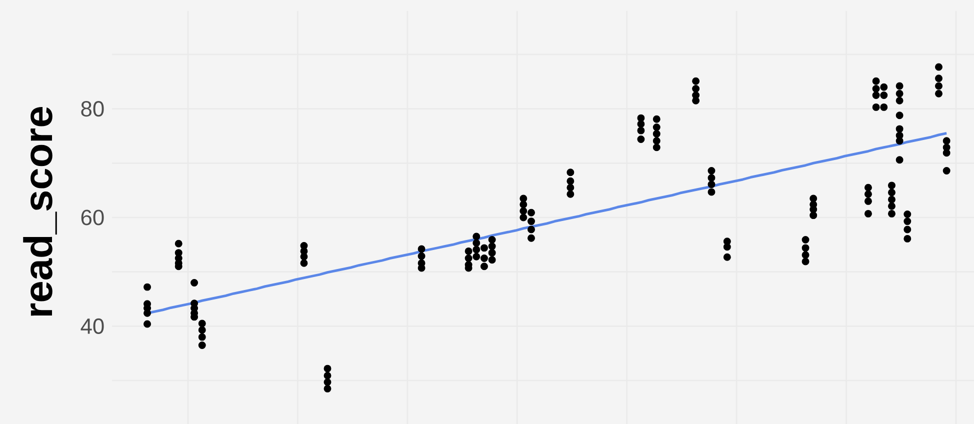  I want to click on y-tick-label: 80, so click(92, 109).